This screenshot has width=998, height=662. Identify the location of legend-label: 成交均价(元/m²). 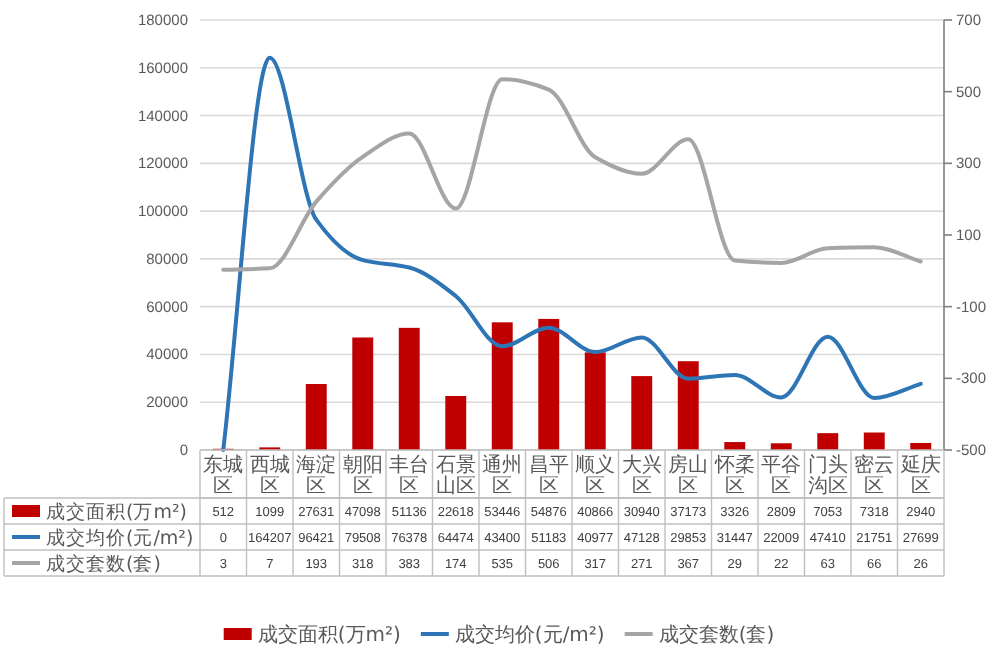
(120, 538).